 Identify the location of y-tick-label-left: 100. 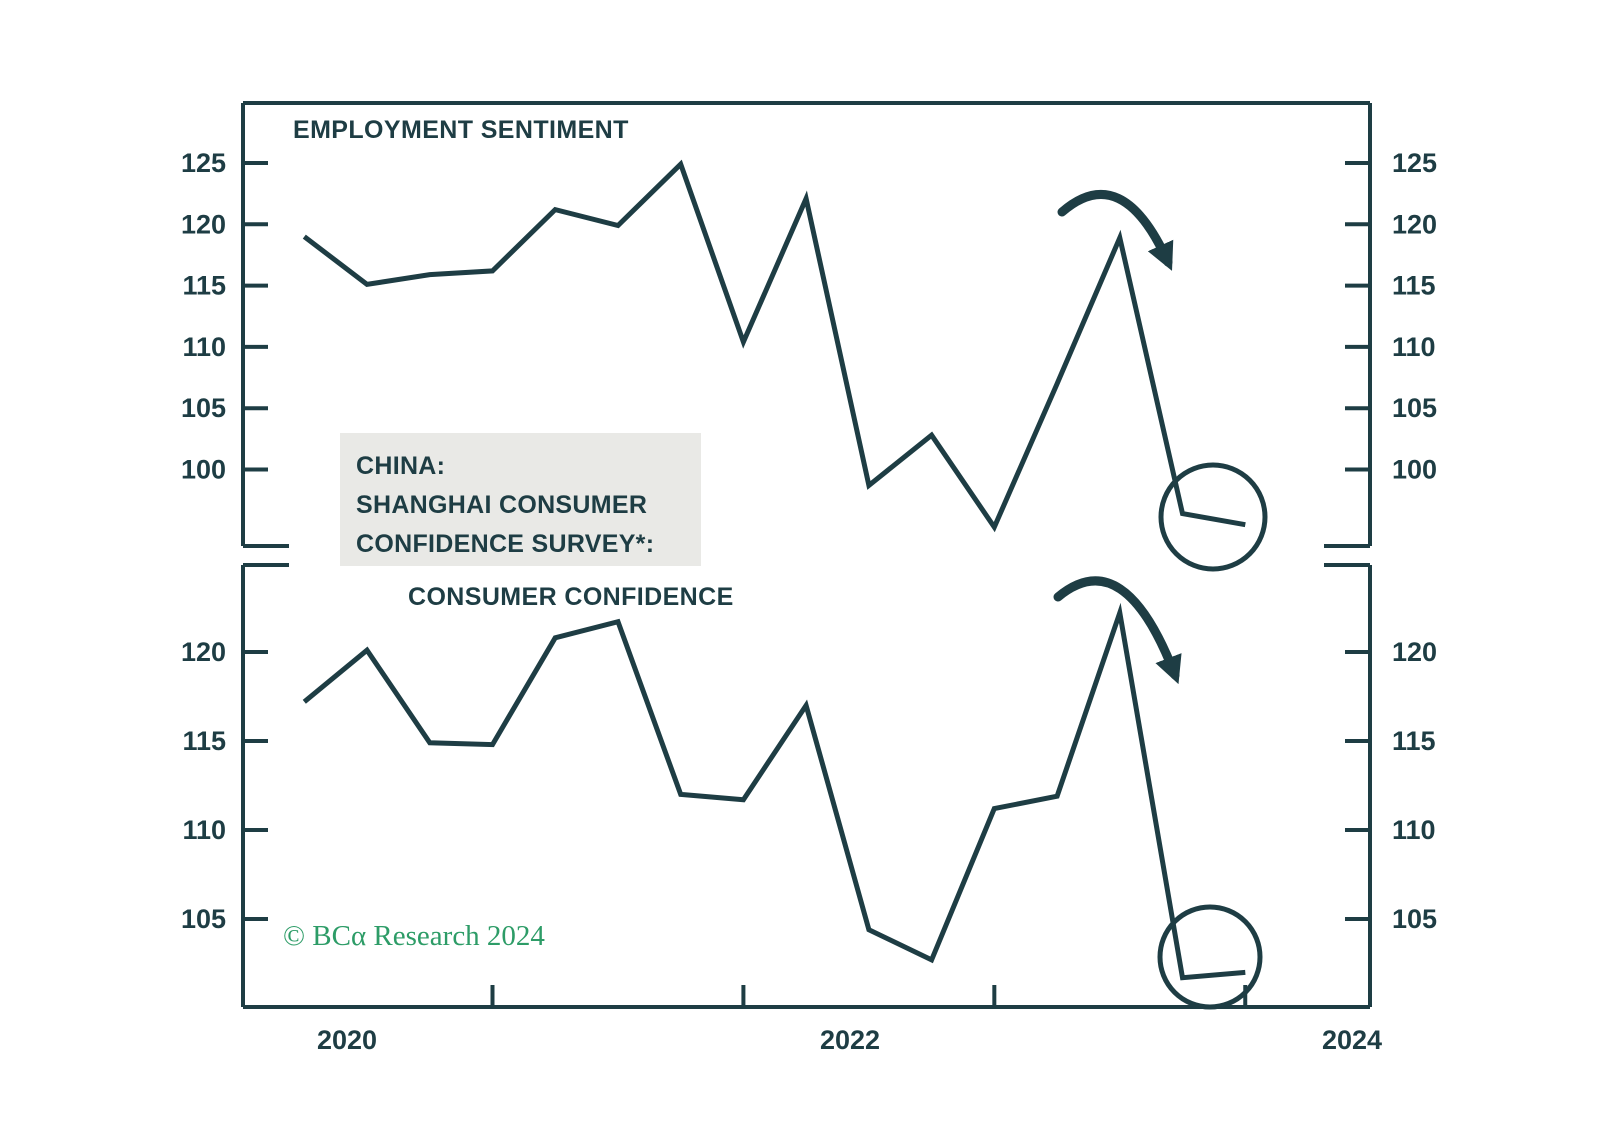
(203, 470).